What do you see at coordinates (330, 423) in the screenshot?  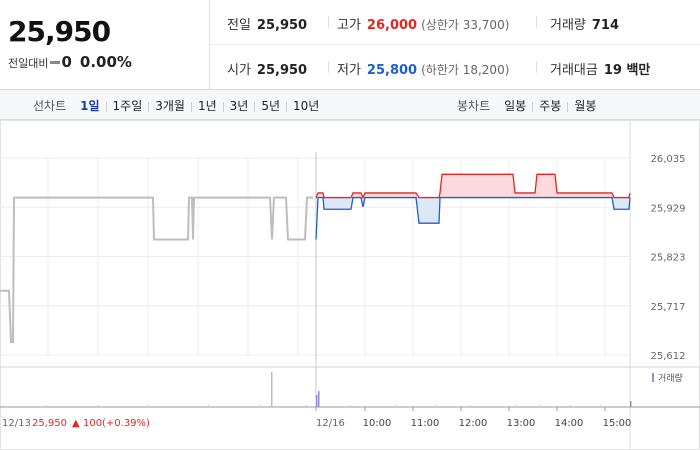 I see `today-date-label: 12/16` at bounding box center [330, 423].